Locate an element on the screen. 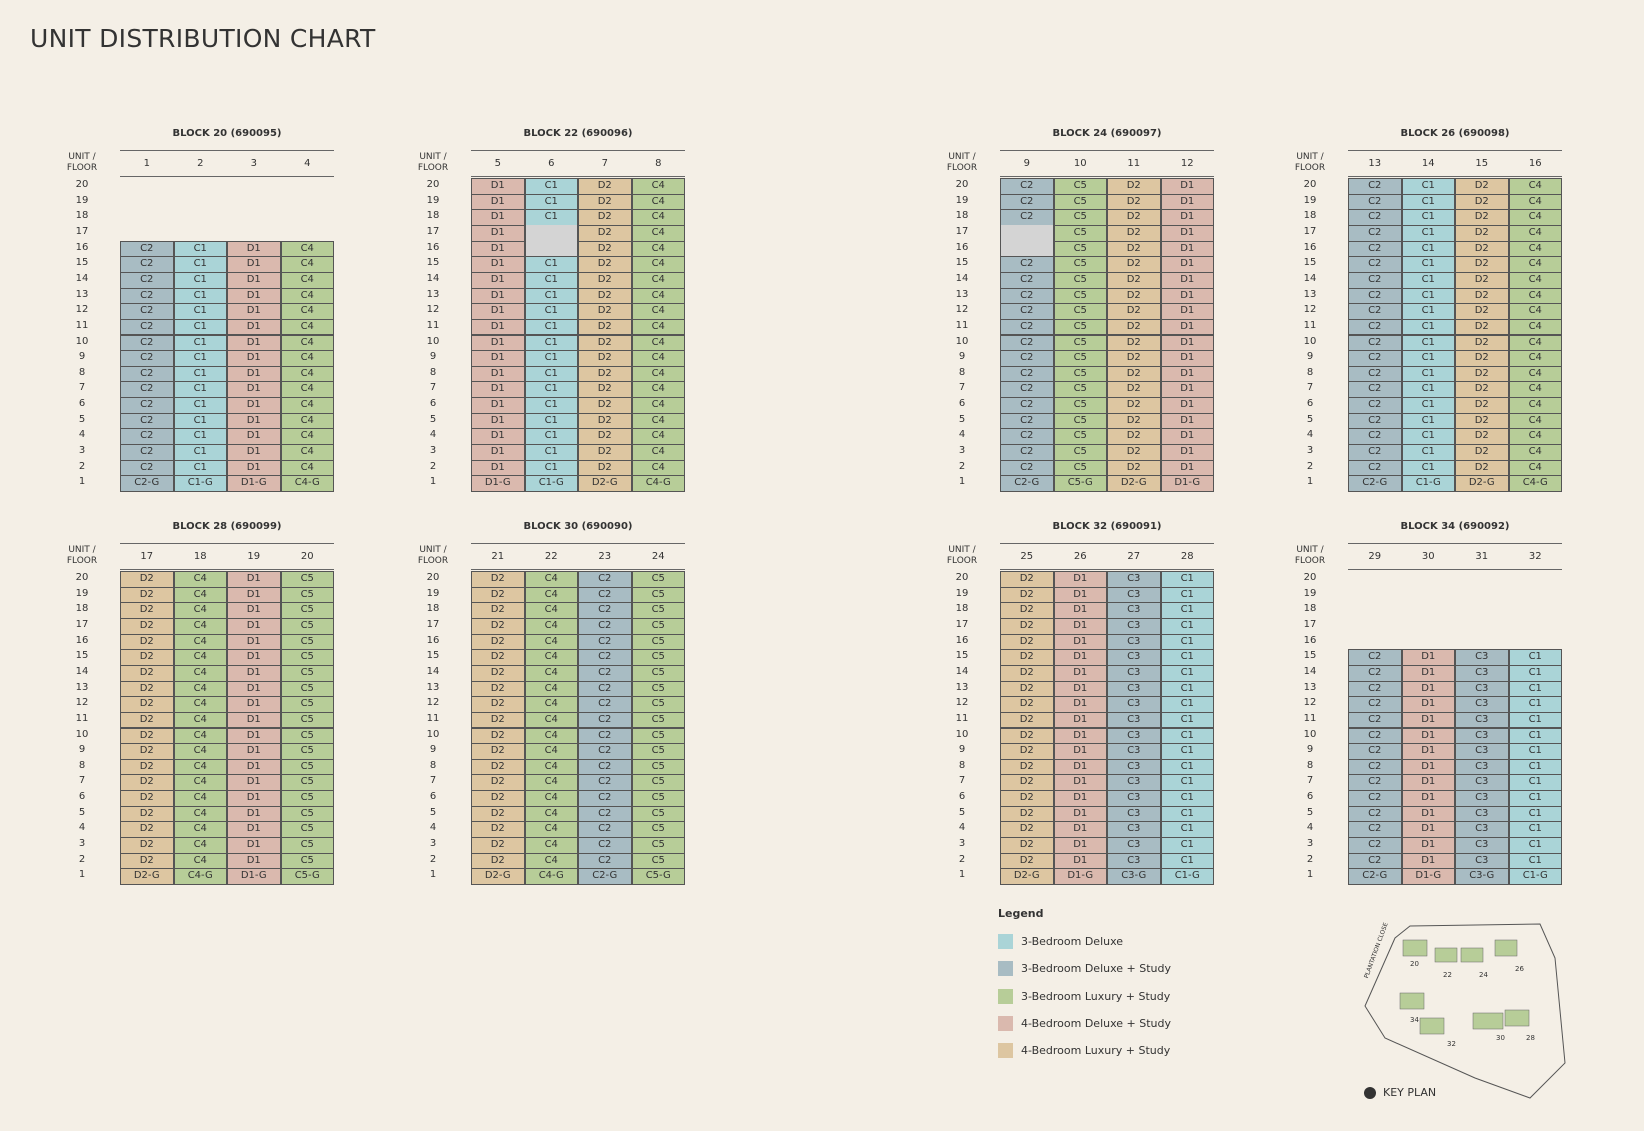 The height and width of the screenshot is (1131, 1644). floor-number: 19 is located at coordinates (433, 593).